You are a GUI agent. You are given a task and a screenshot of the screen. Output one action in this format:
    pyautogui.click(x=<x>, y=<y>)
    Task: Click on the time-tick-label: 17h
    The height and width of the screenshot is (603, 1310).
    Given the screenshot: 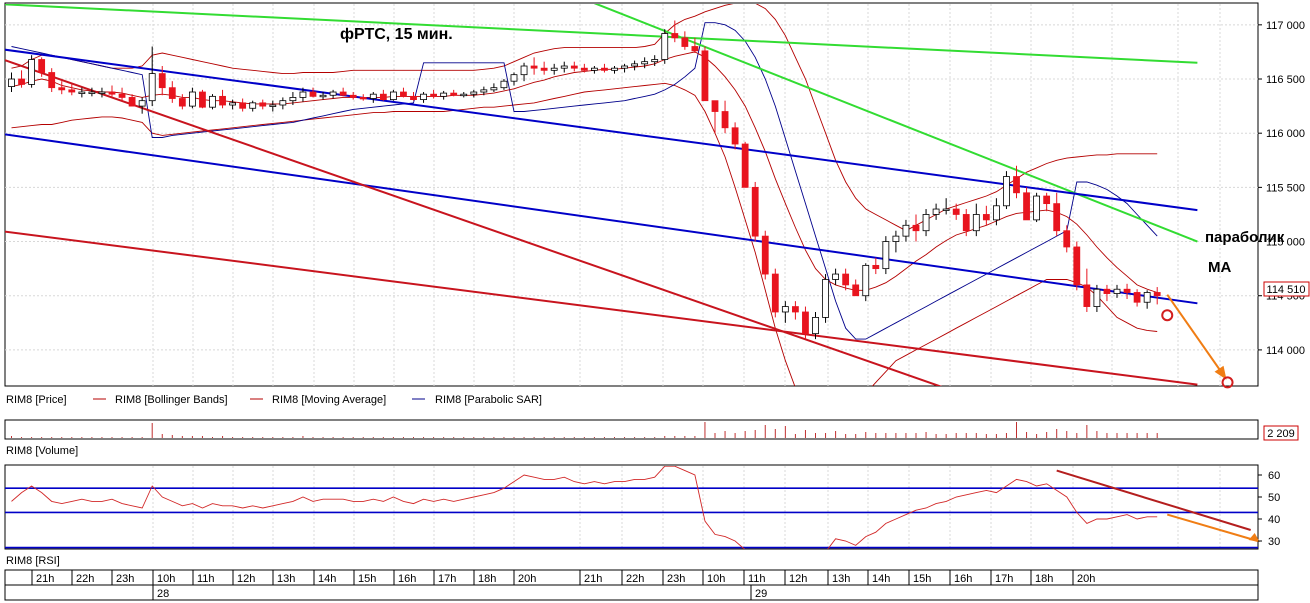 What is the action you would take?
    pyautogui.click(x=447, y=579)
    